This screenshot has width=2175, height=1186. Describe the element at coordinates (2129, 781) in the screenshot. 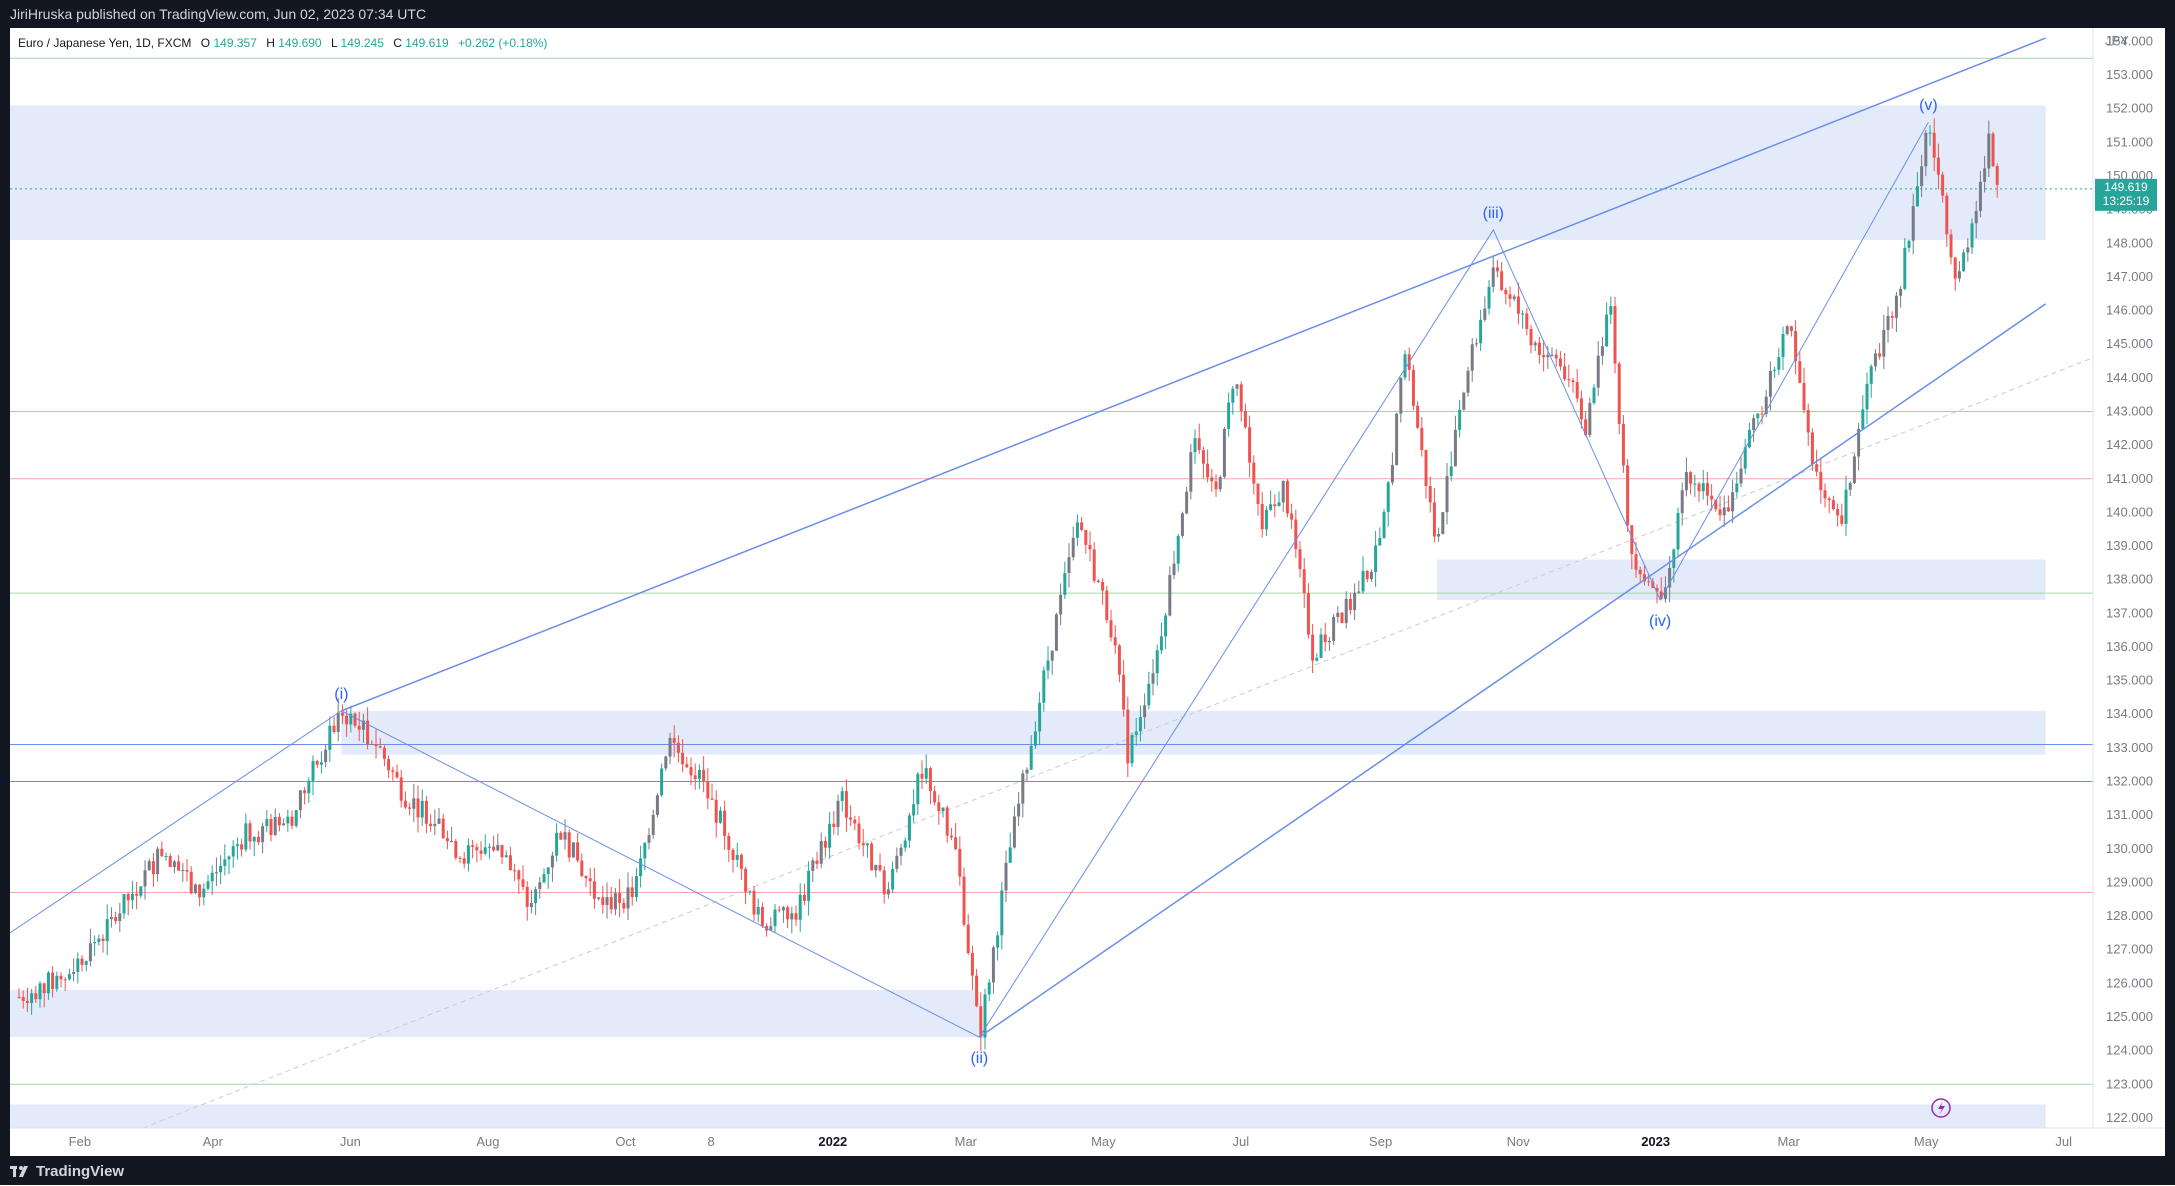

I see `y-tick-label: 132.000` at that location.